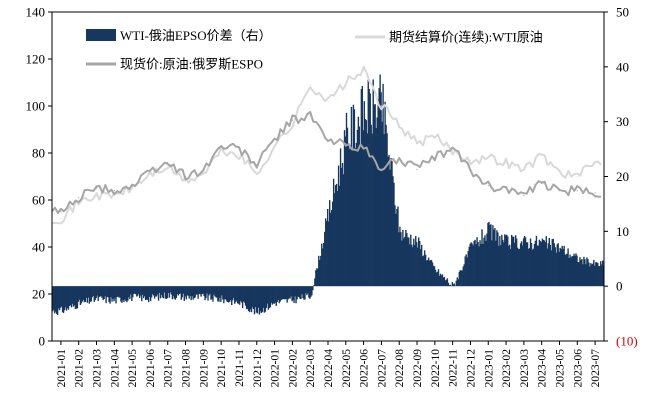 This screenshot has width=651, height=403. I want to click on legend-swatch, so click(101, 35).